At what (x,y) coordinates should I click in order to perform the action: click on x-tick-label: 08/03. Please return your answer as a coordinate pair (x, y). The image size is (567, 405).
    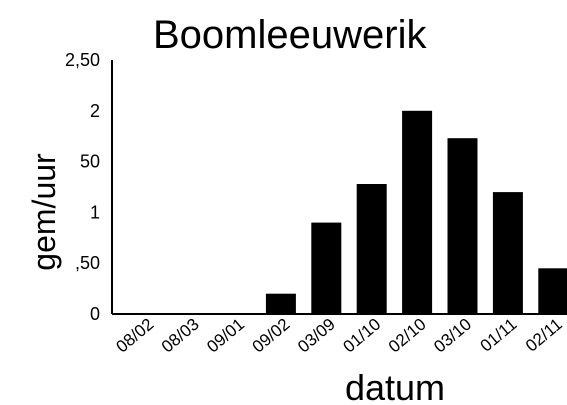
    Looking at the image, I should click on (180, 336).